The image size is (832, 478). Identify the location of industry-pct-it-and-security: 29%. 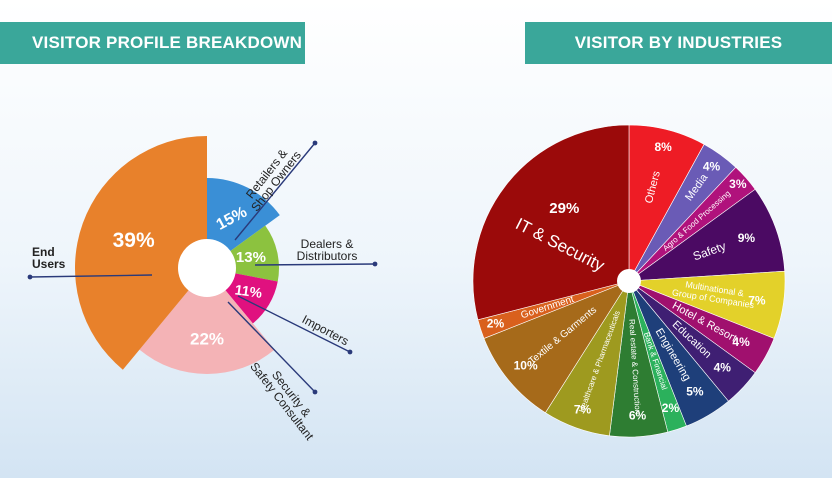
(564, 208).